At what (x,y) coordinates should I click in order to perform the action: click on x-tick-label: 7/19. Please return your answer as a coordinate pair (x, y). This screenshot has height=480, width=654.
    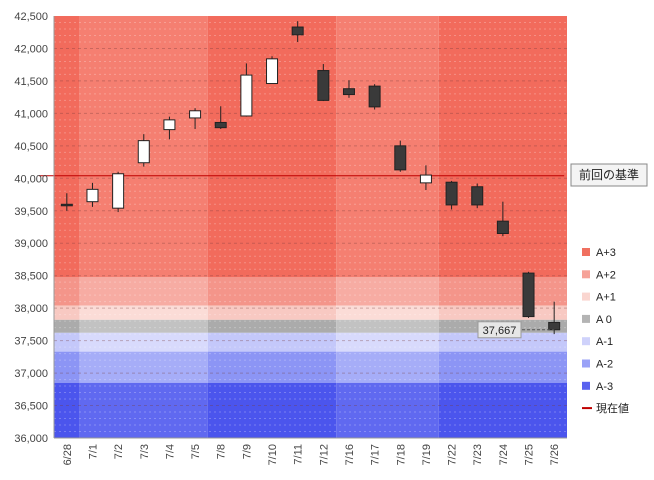
    Looking at the image, I should click on (427, 454).